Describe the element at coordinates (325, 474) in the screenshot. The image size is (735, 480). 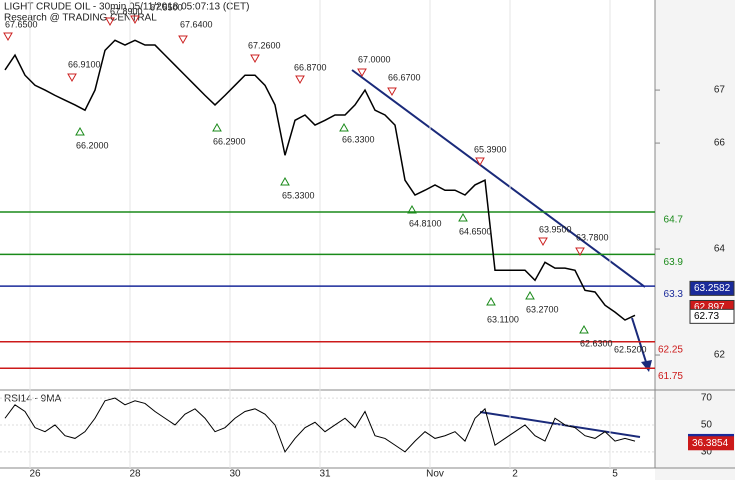
I see `x-tick-label: 31` at that location.